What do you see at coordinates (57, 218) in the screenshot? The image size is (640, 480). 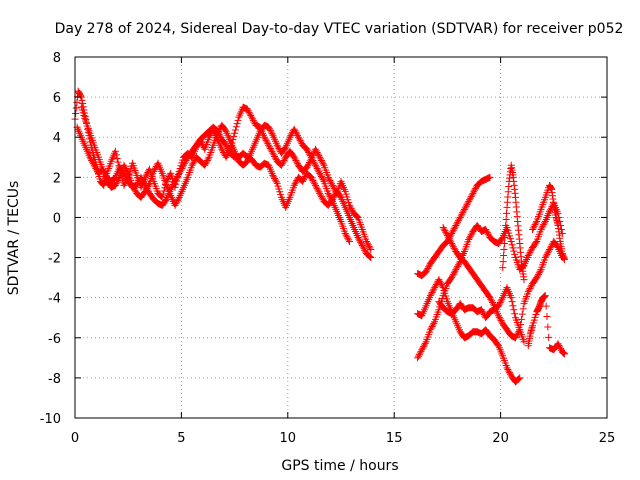 I see `y-tick-label: 0` at bounding box center [57, 218].